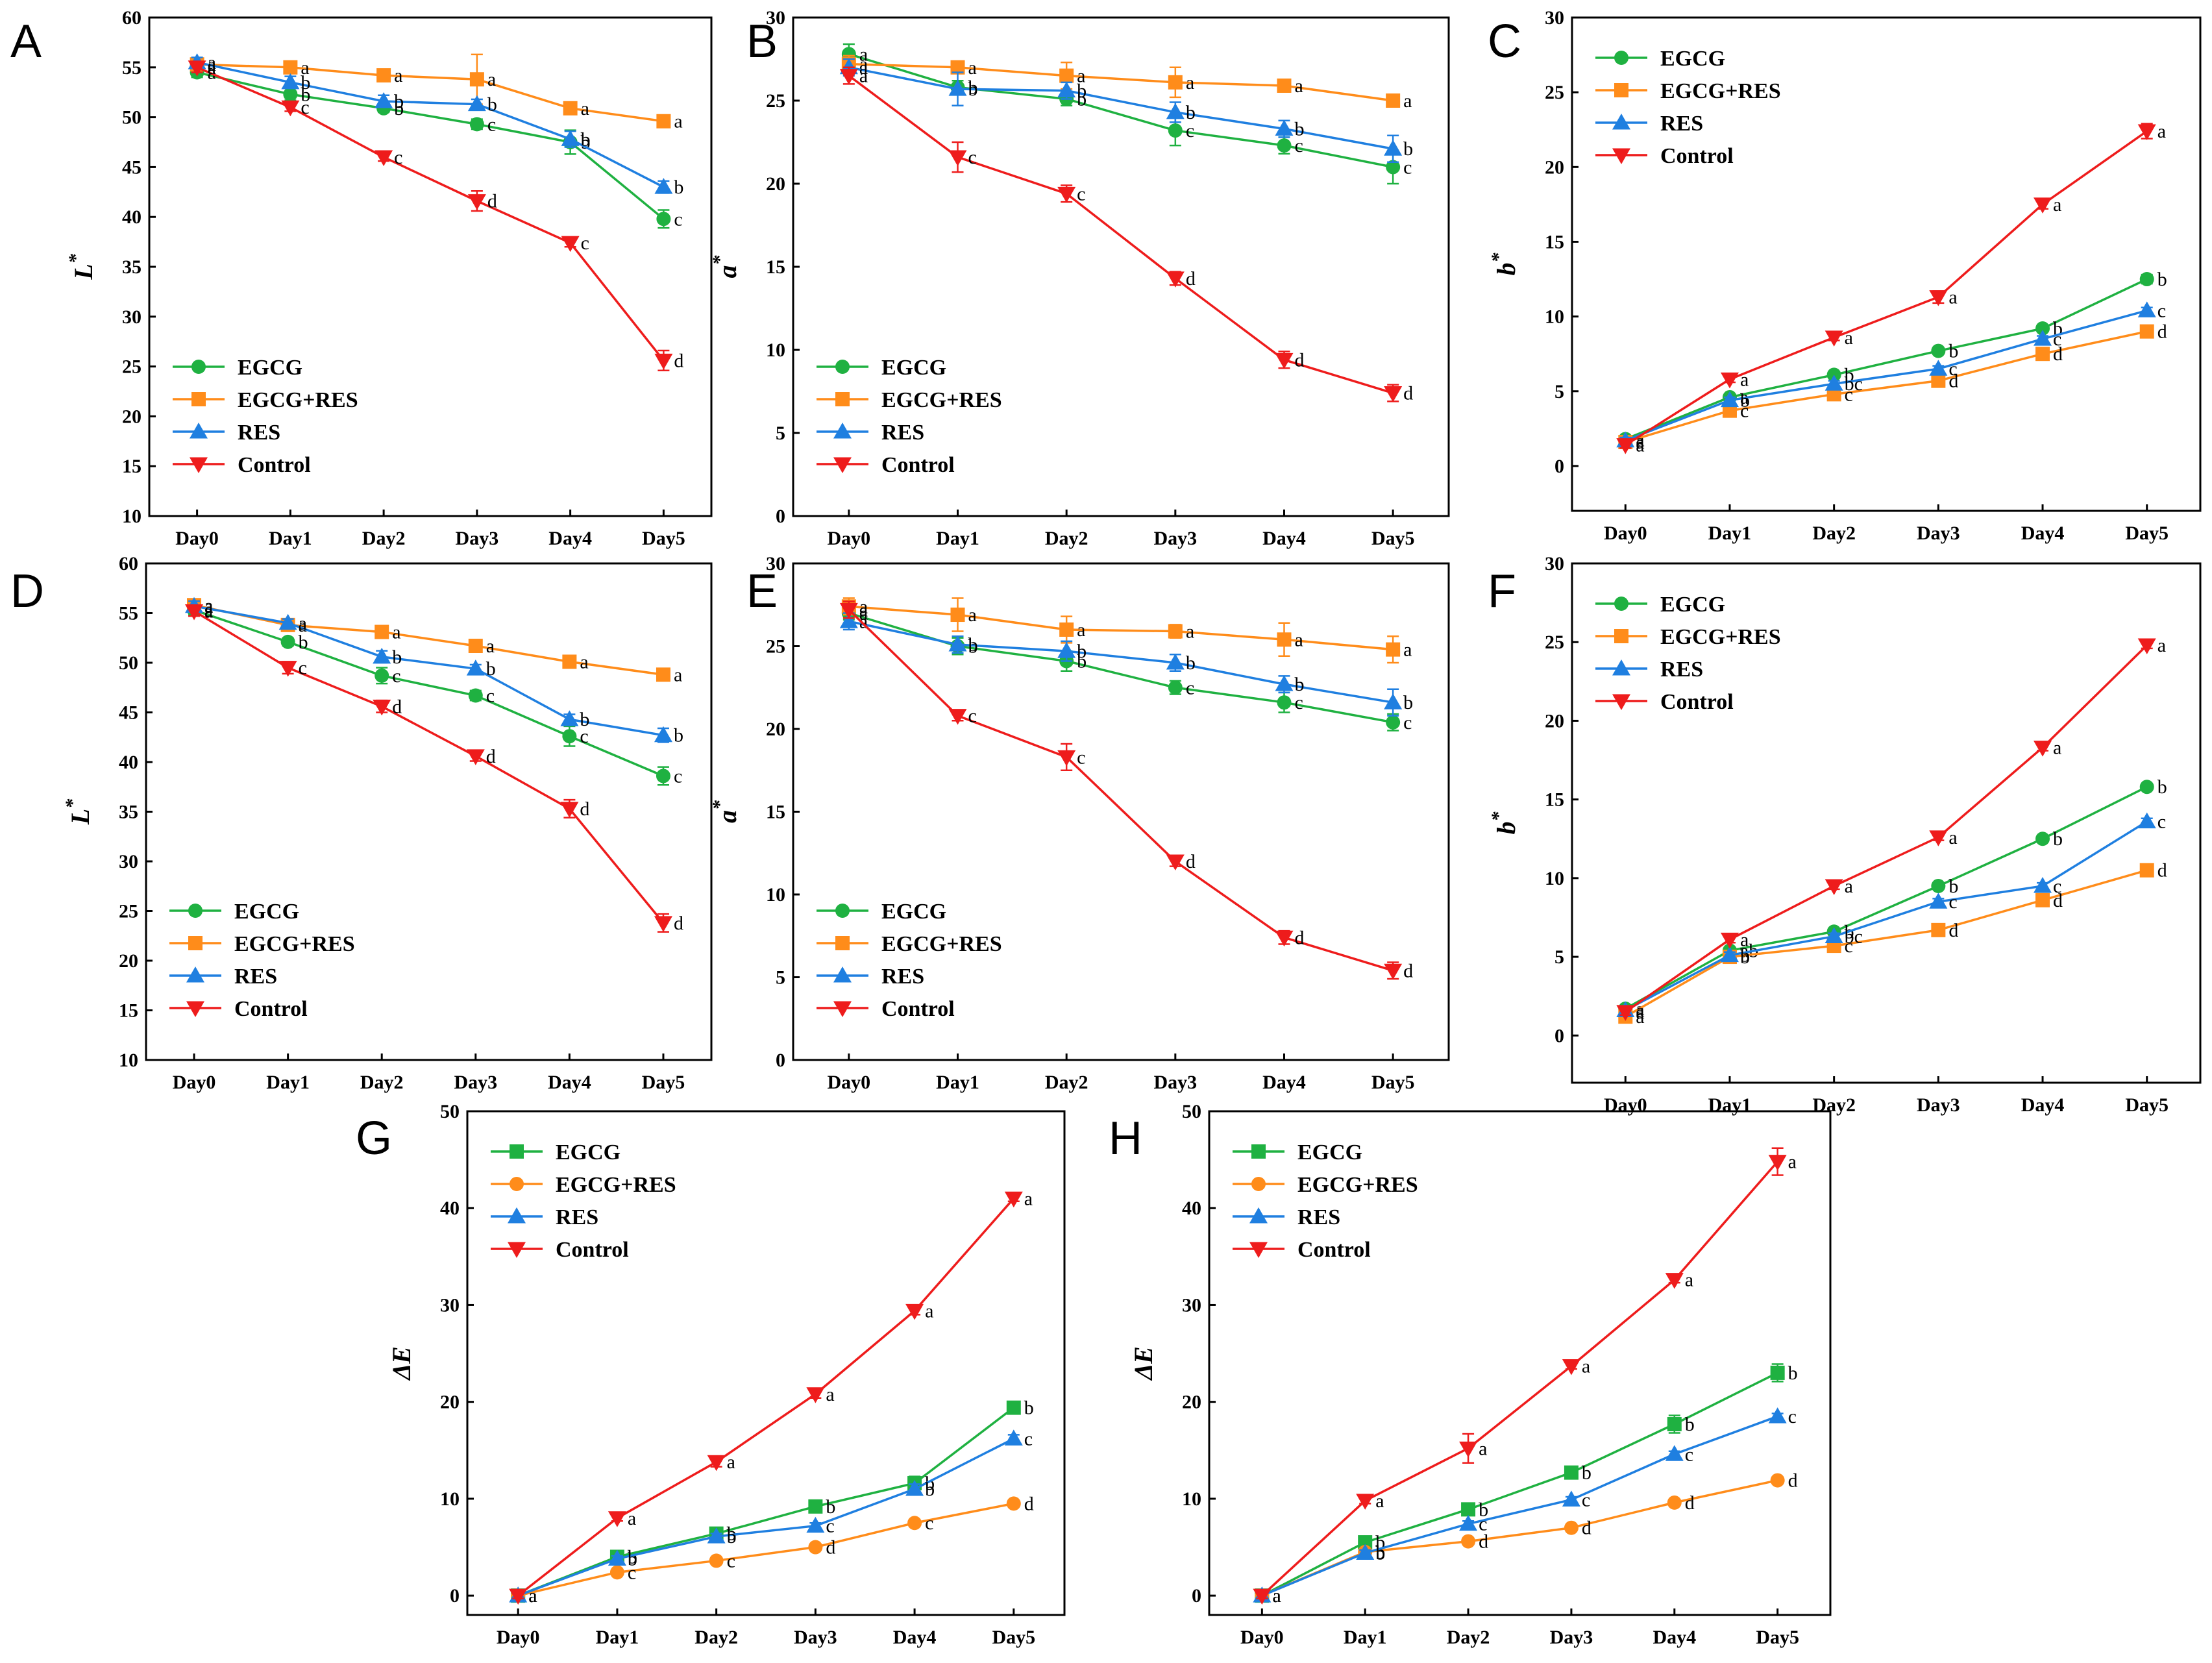 This screenshot has width=2212, height=1663. I want to click on panel-letter-g: G, so click(374, 1138).